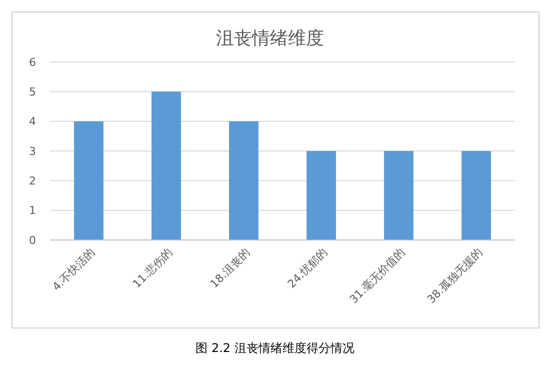 This screenshot has height=365, width=550. What do you see at coordinates (455, 276) in the screenshot?
I see `x-tick-label: 38.孤独无援的` at bounding box center [455, 276].